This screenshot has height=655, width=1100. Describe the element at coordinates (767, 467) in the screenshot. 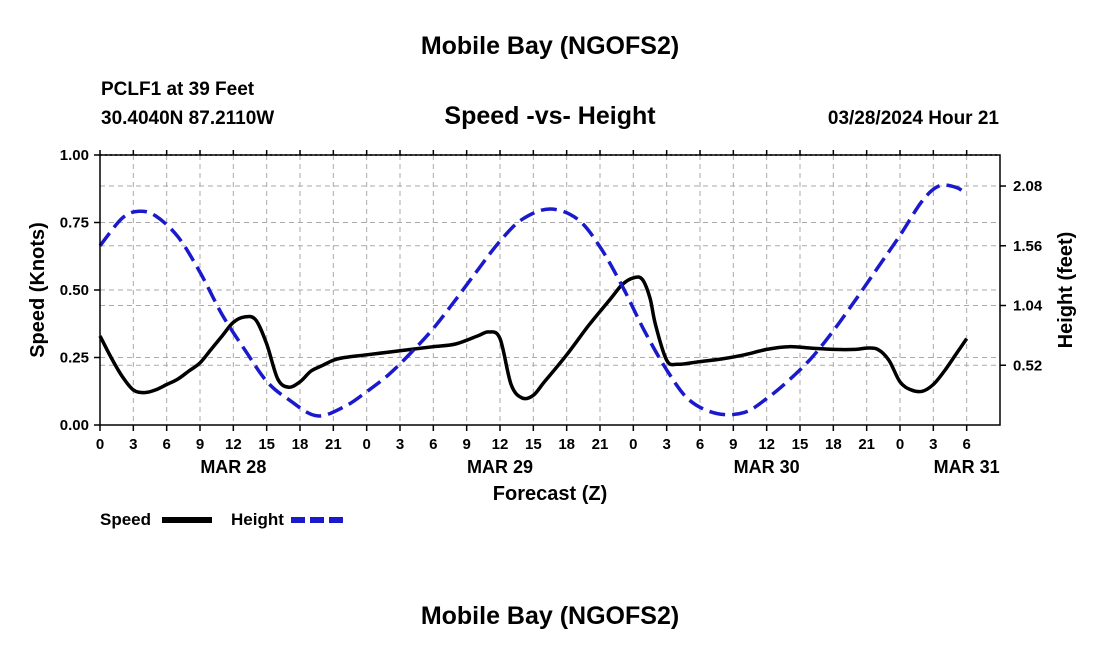

I see `date-label: MAR 30` at that location.